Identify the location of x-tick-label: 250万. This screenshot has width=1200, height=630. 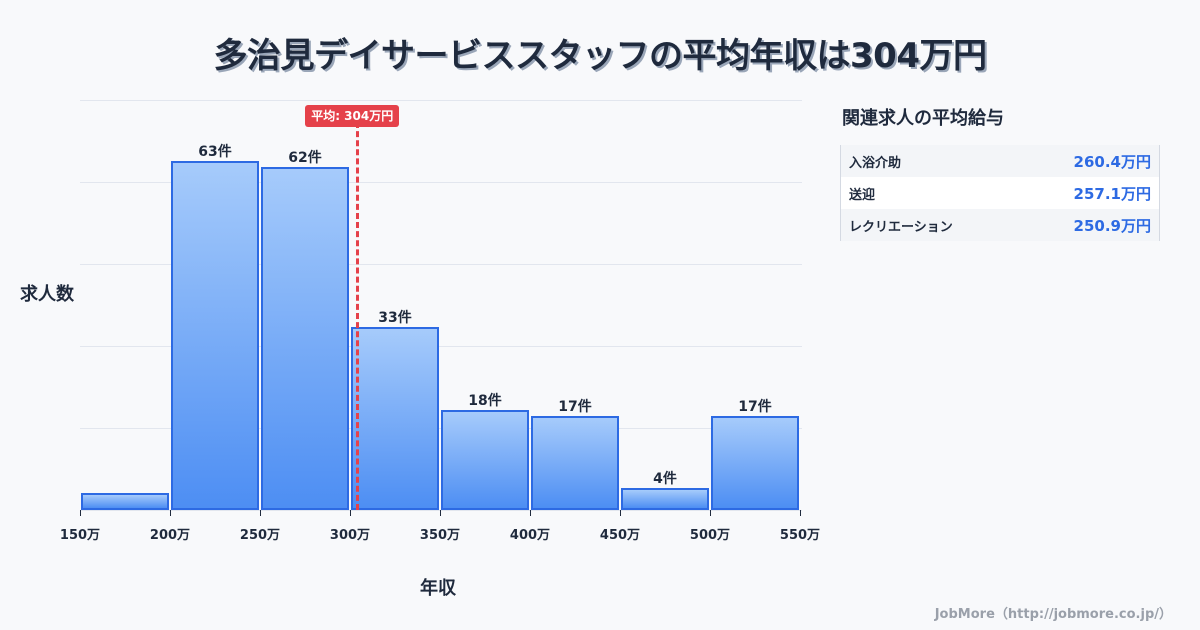
(260, 535).